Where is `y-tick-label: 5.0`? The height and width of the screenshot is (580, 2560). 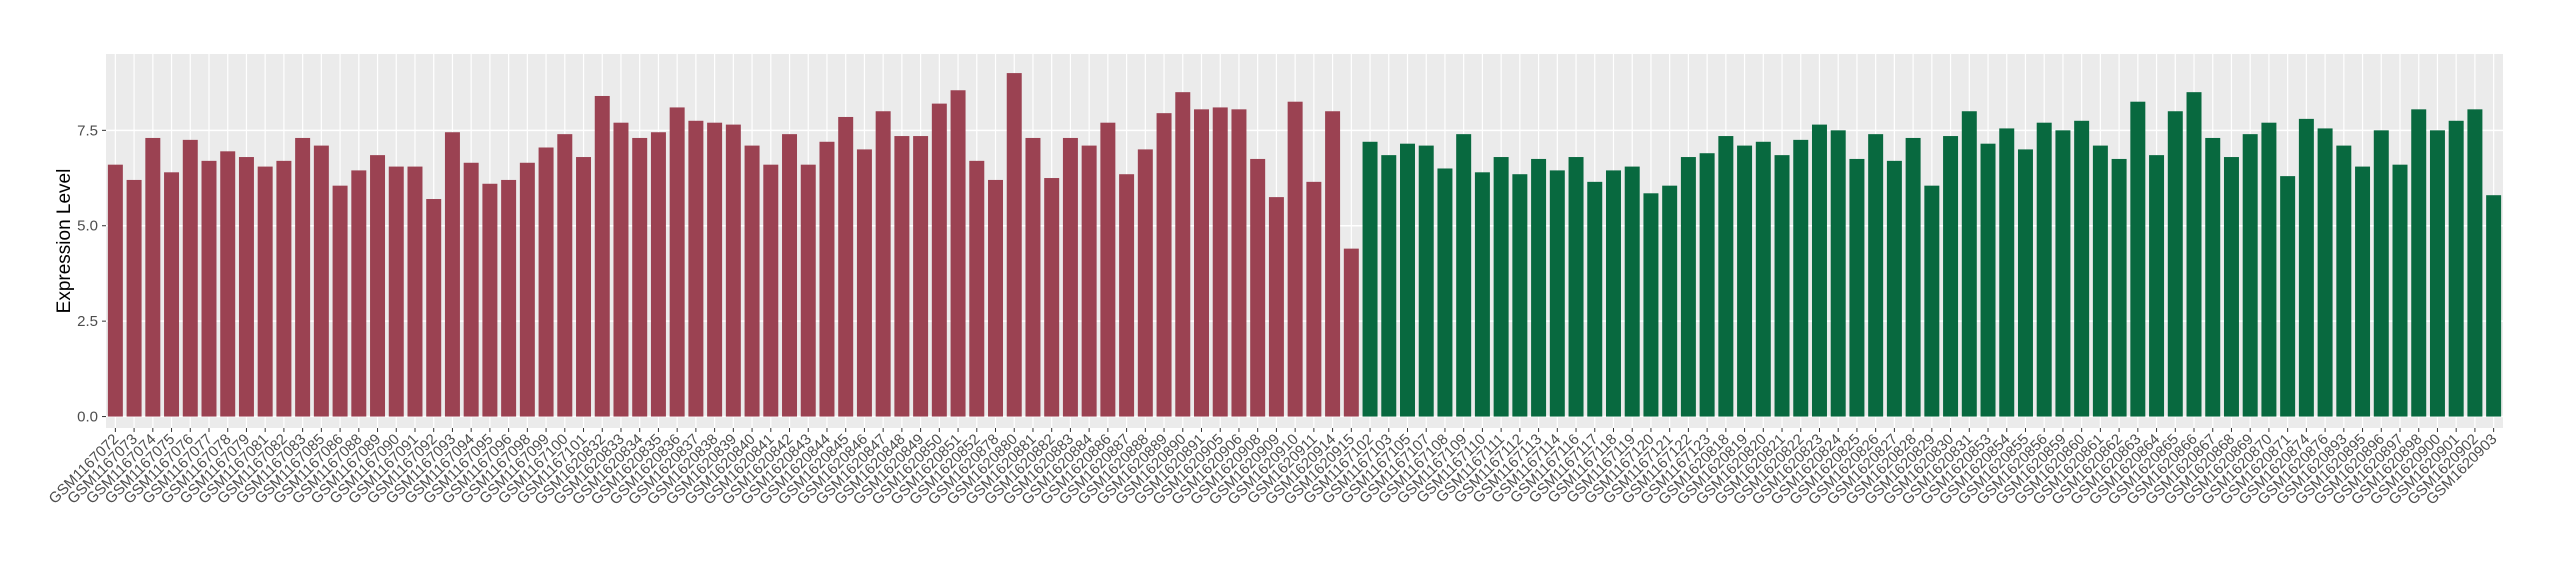 y-tick-label: 5.0 is located at coordinates (87, 226).